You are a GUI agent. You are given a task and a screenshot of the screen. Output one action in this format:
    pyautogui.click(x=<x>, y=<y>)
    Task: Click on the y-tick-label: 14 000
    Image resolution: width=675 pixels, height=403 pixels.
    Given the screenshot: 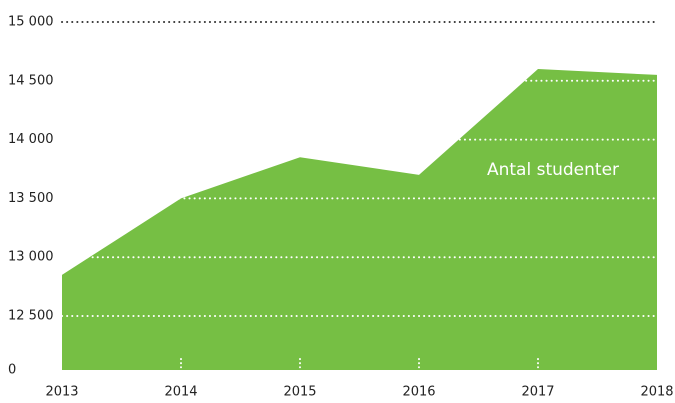 What is the action you would take?
    pyautogui.click(x=31, y=139)
    